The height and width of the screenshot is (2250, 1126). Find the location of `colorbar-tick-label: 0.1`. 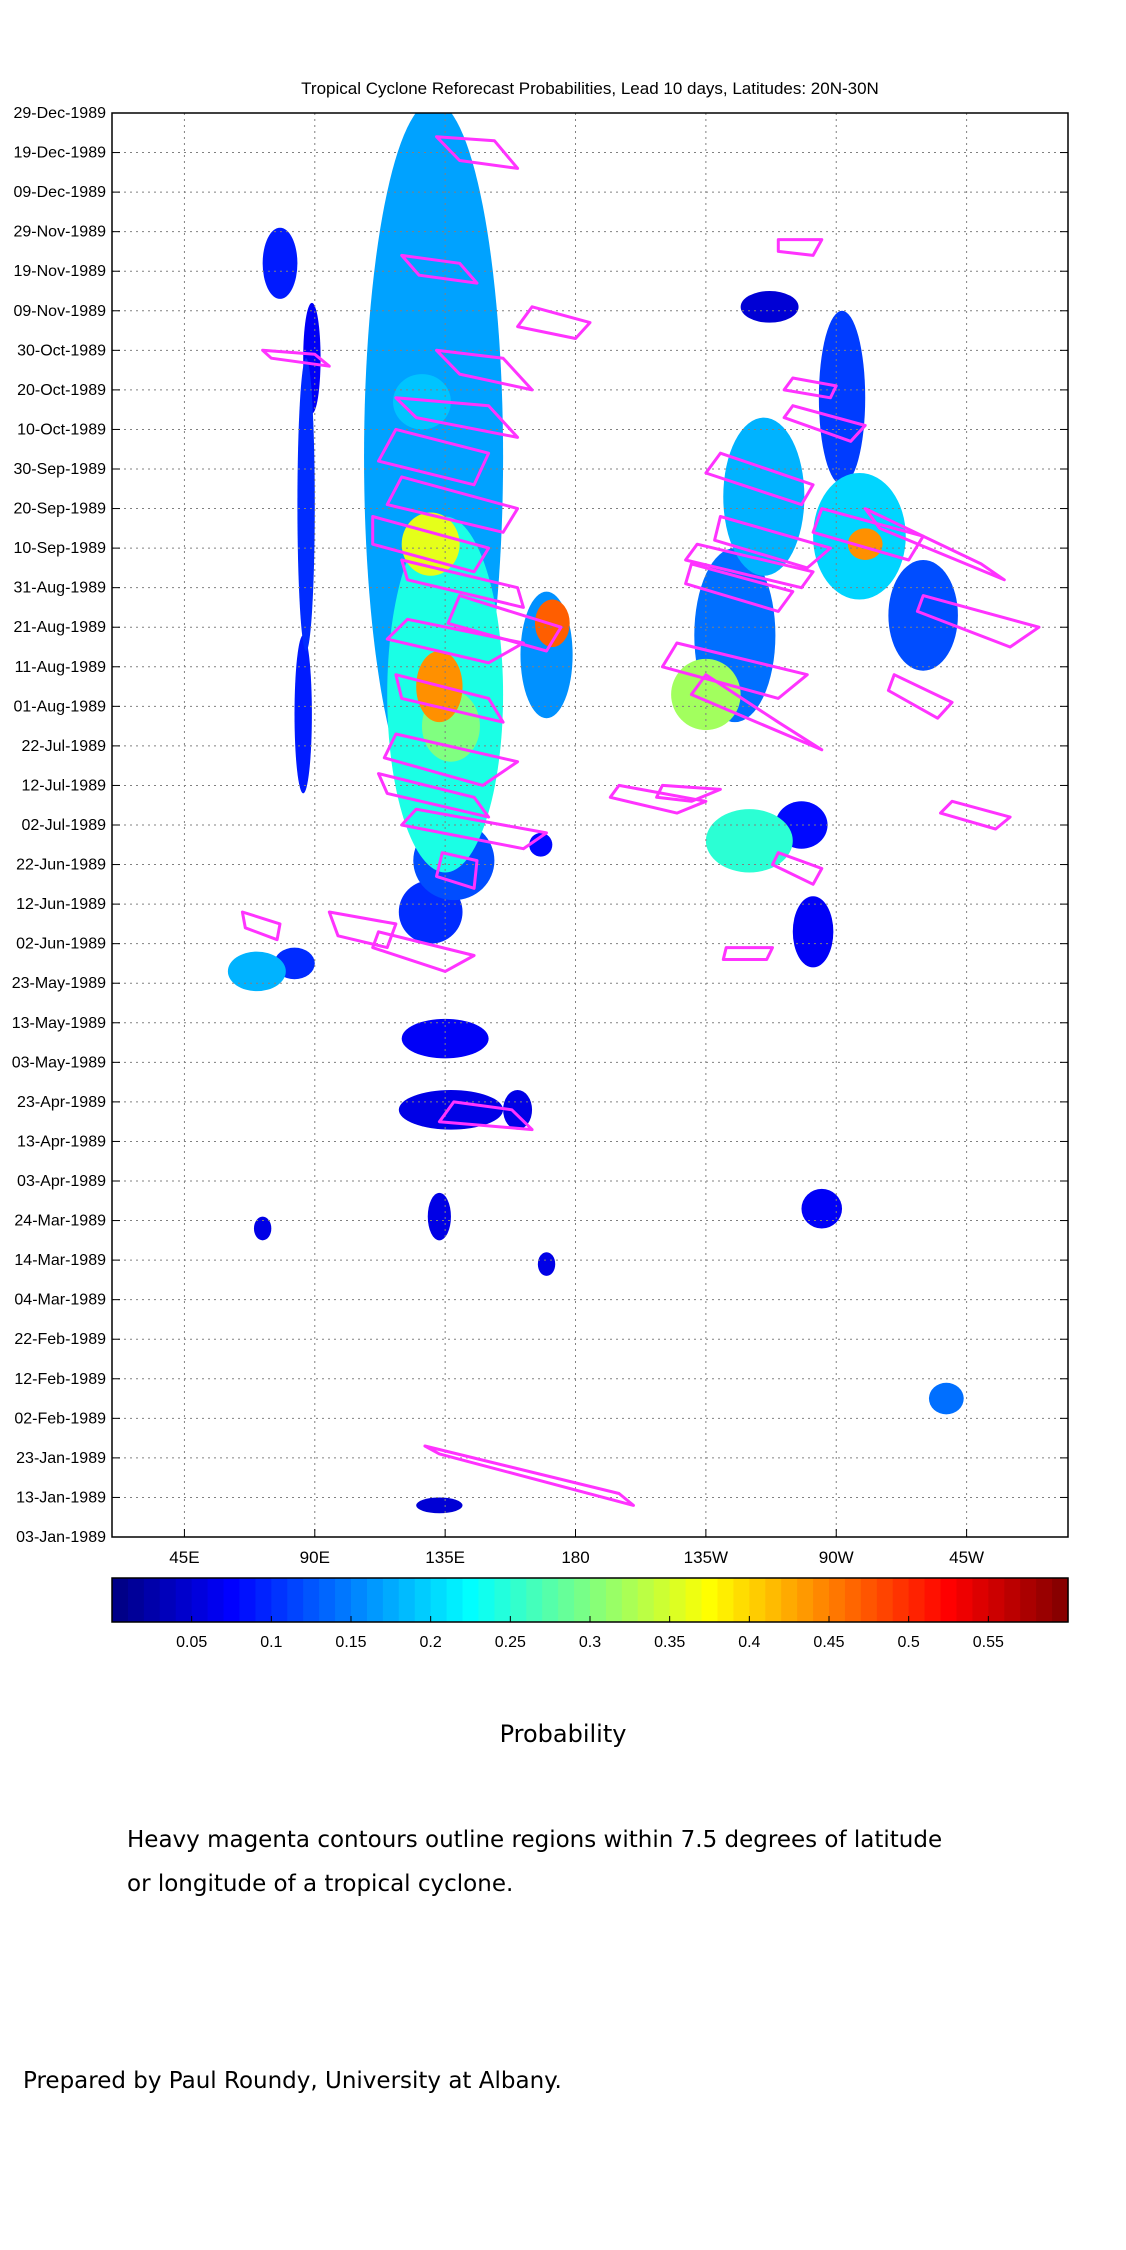

colorbar-tick-label: 0.1 is located at coordinates (271, 1642).